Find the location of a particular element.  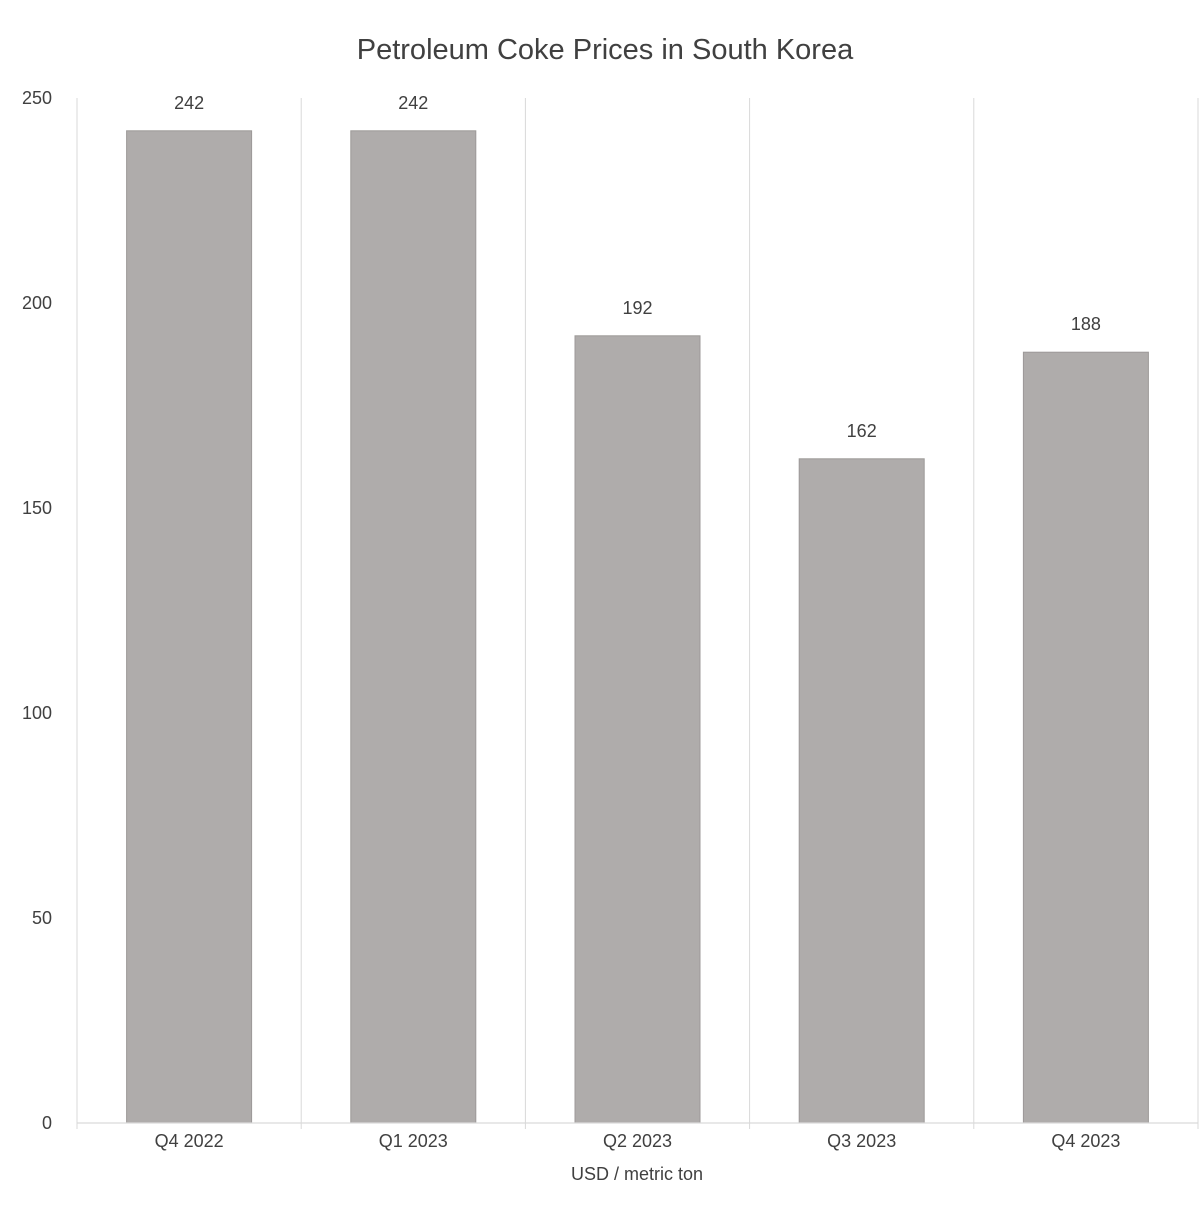

y-tick-label: 250 is located at coordinates (37, 98).